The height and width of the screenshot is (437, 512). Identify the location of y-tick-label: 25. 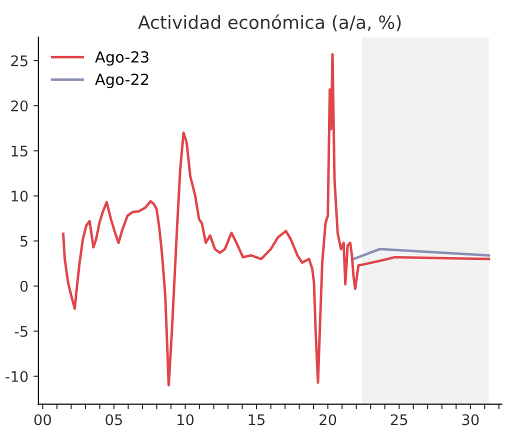
(19, 60).